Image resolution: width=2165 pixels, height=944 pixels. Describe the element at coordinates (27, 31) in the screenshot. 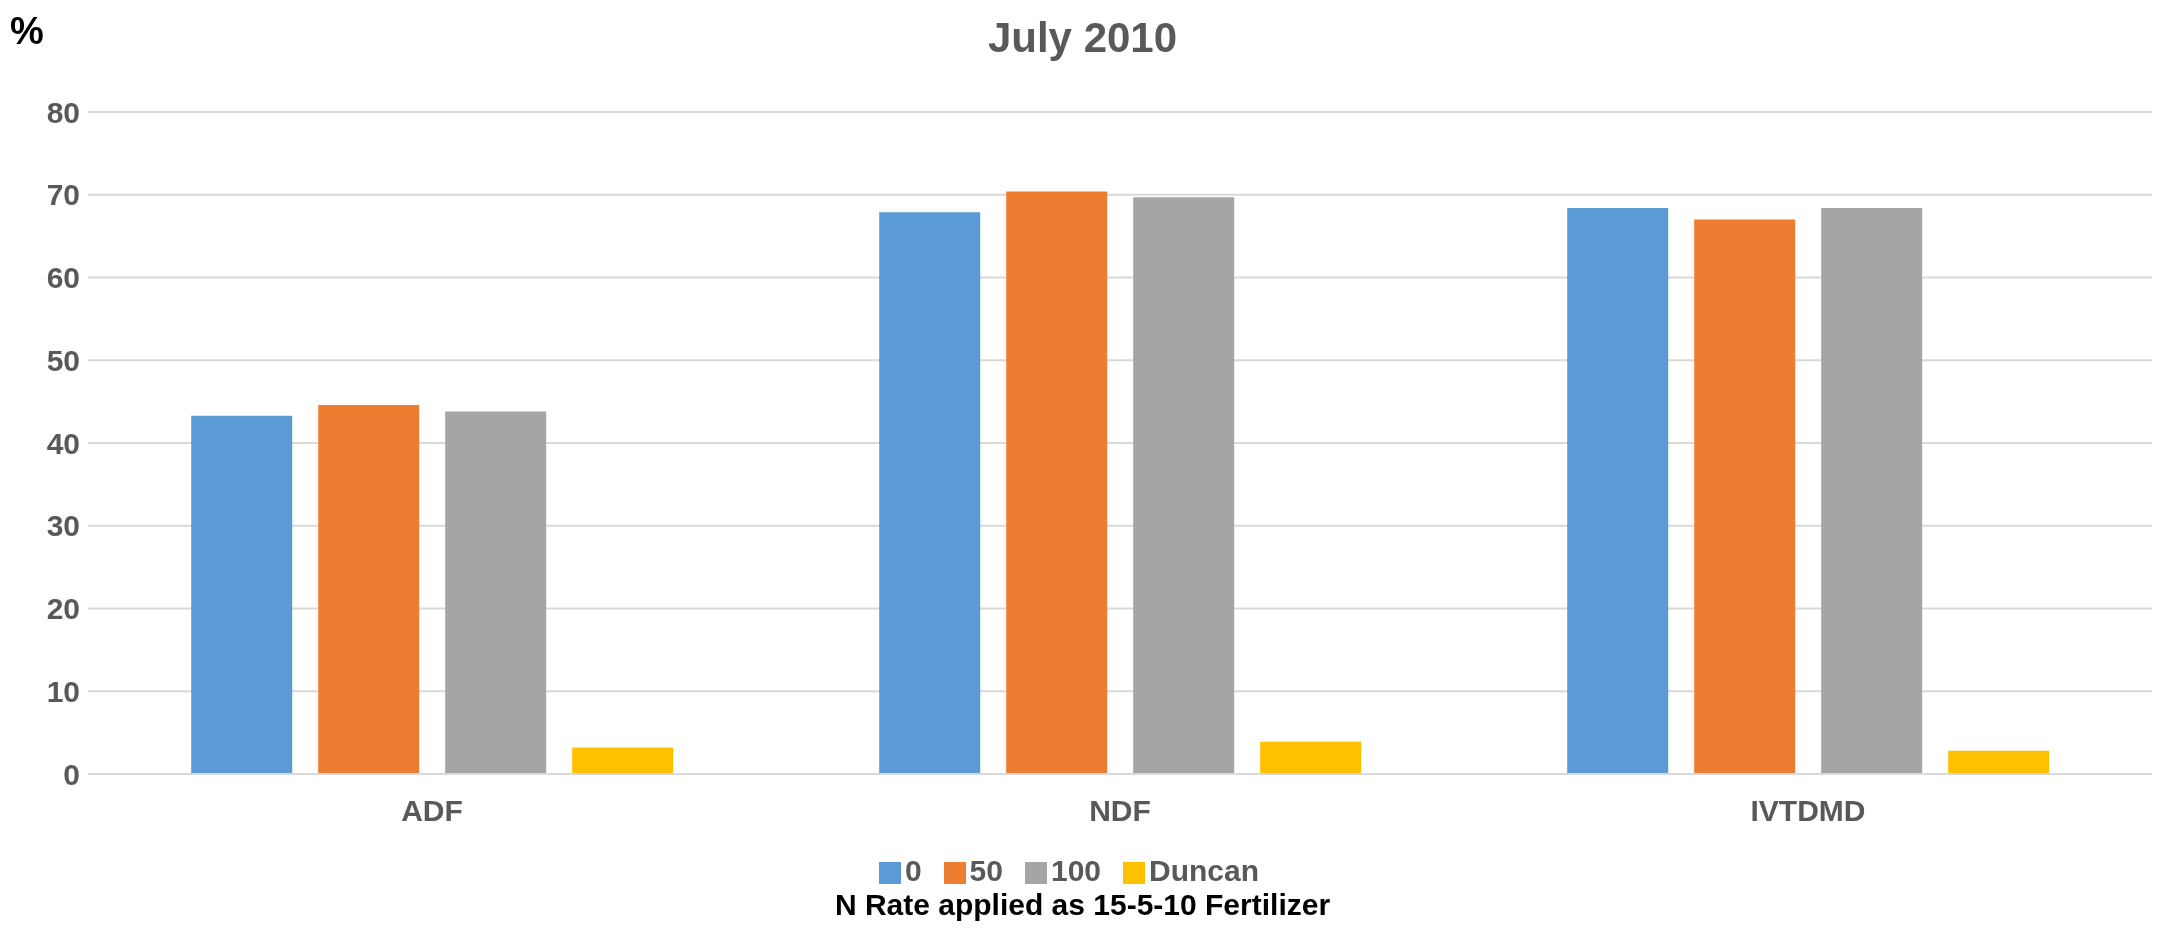

I see `y-axis-title: %` at that location.